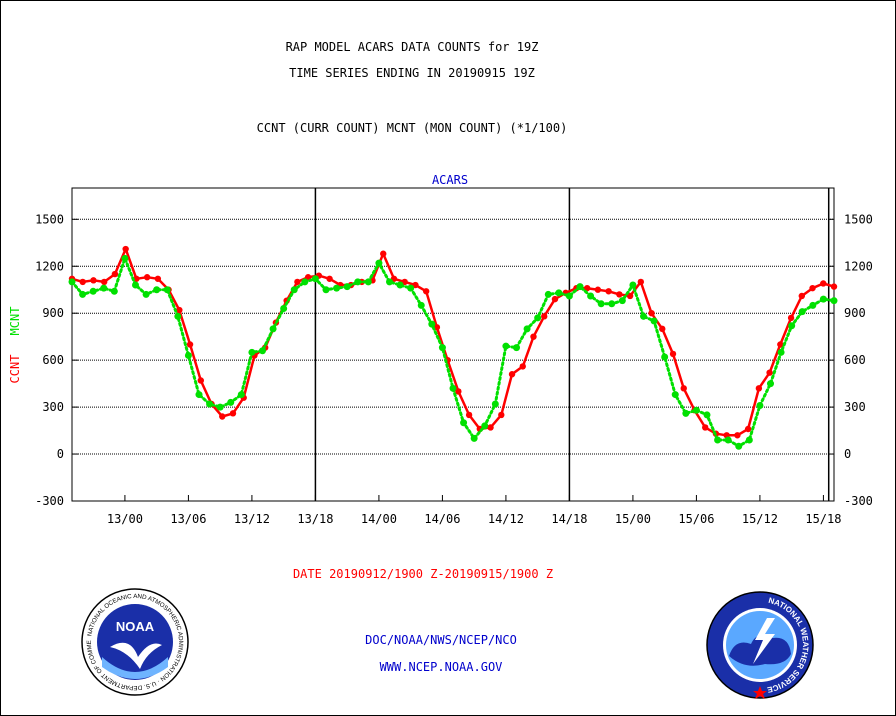  What do you see at coordinates (855, 407) in the screenshot?
I see `ytick-label-right: 300` at bounding box center [855, 407].